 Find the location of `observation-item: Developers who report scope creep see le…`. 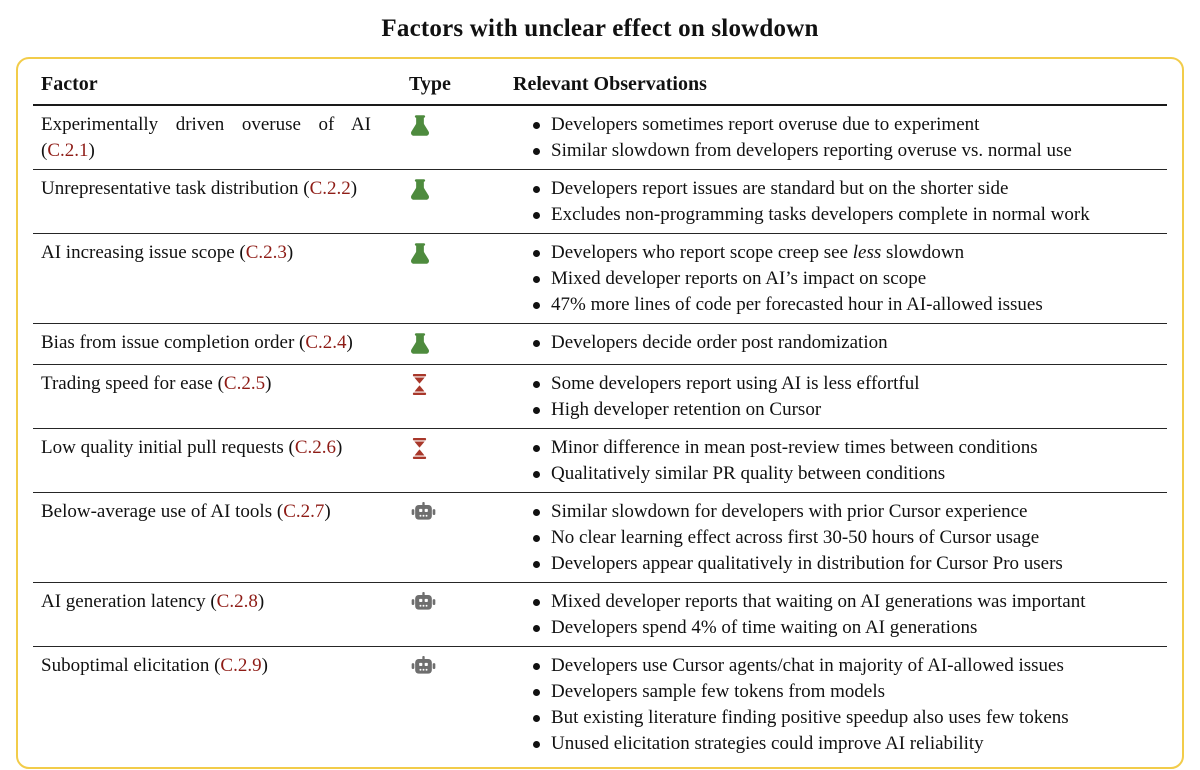

observation-item: Developers who report scope creep see le… is located at coordinates (848, 253).